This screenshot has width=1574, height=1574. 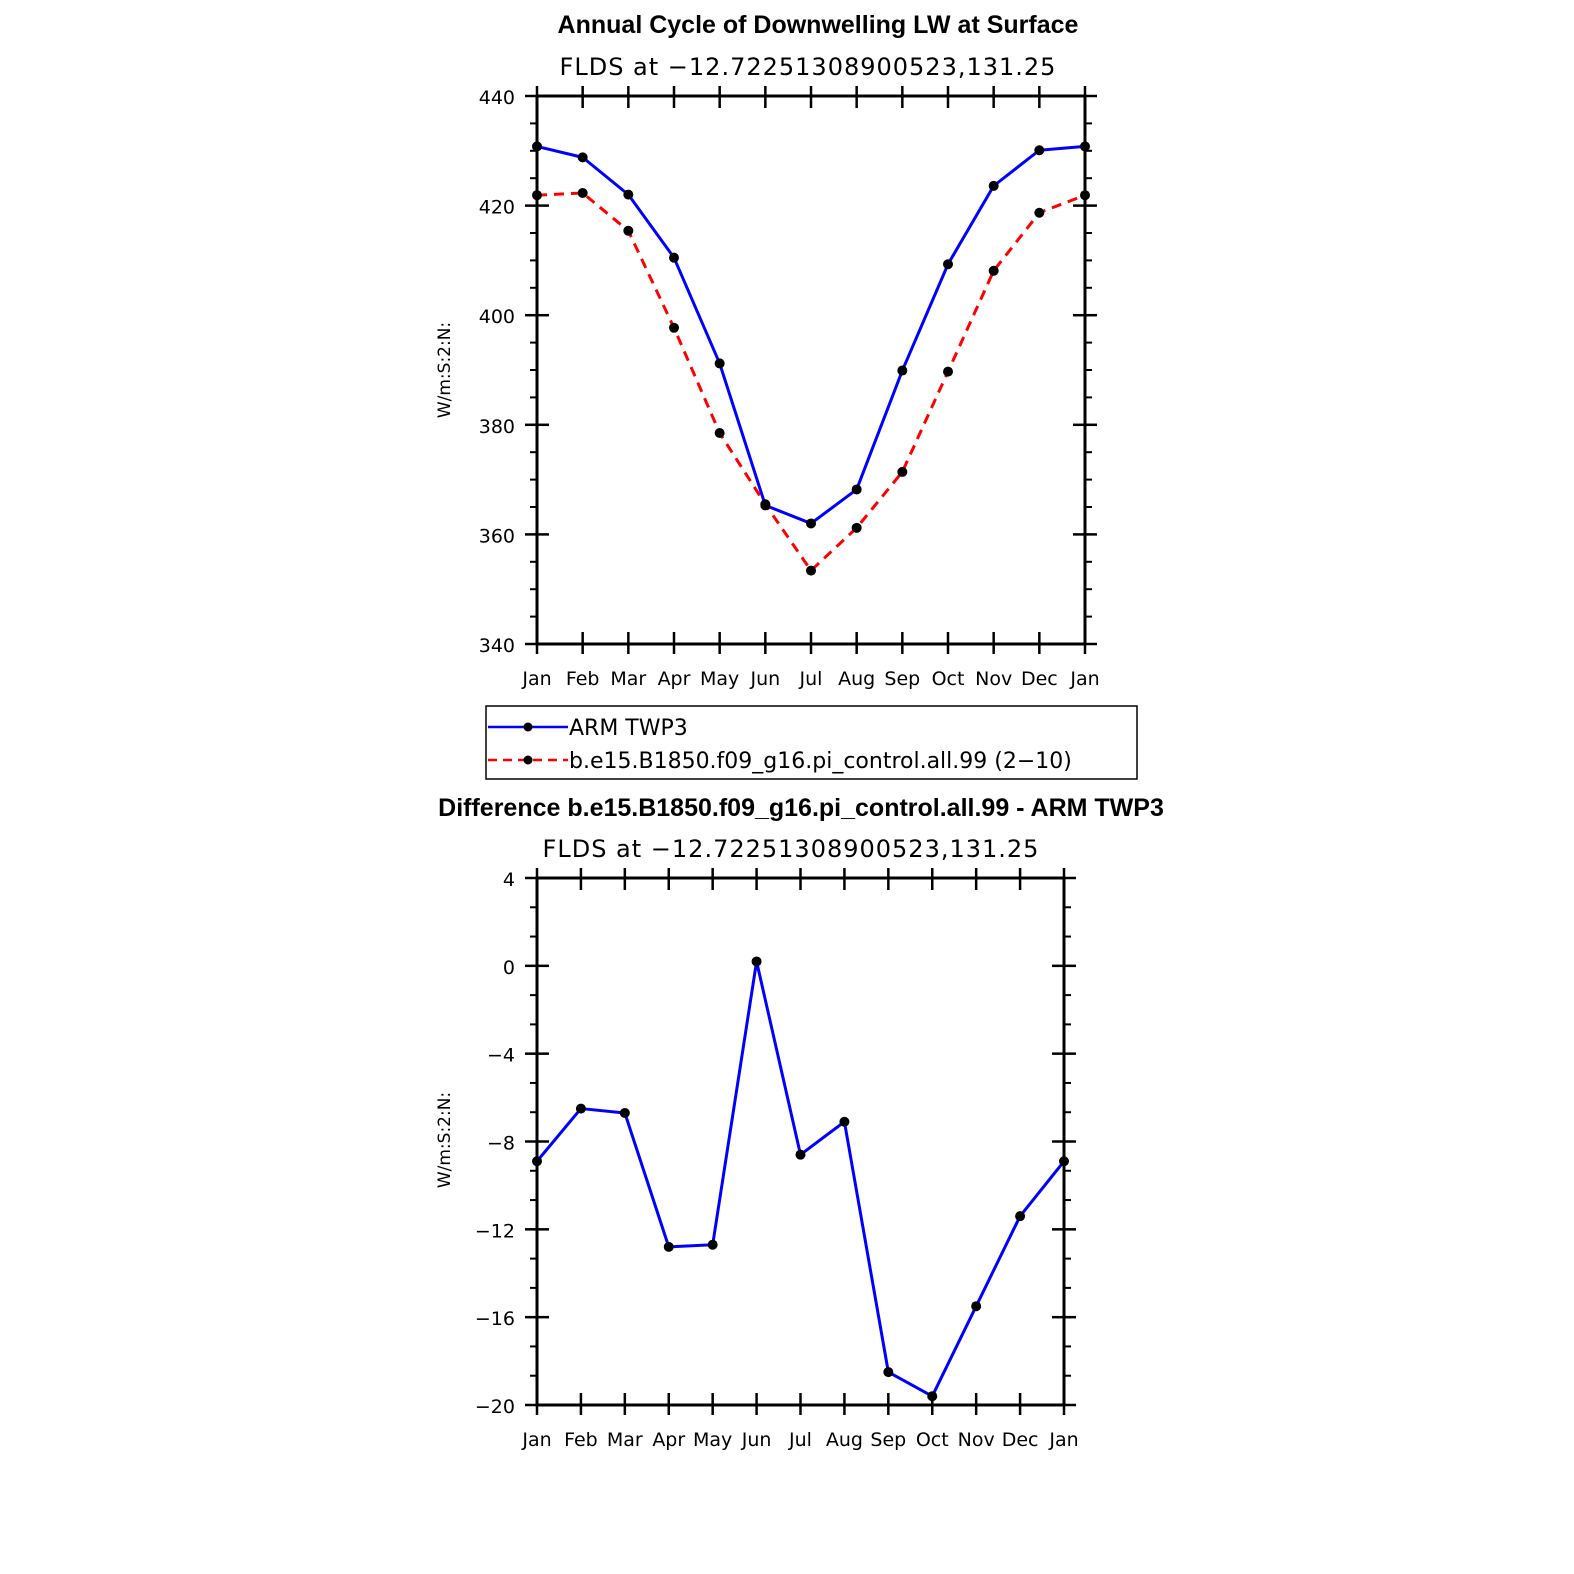 What do you see at coordinates (583, 679) in the screenshot?
I see `top-x-tick-label: Feb` at bounding box center [583, 679].